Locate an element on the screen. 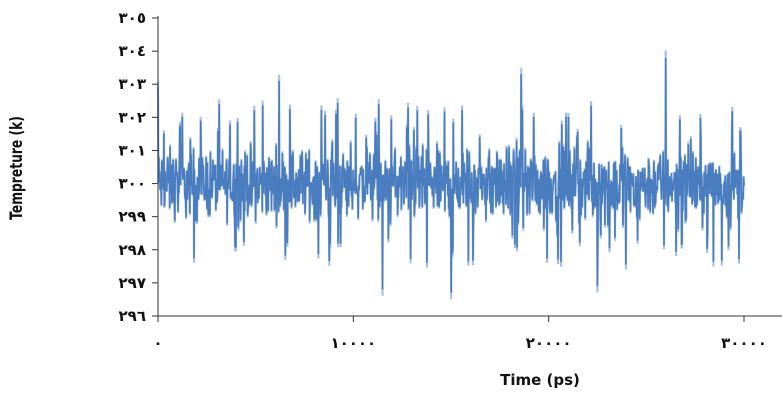 The width and height of the screenshot is (782, 396). y-tick-label: ٢٩٨ is located at coordinates (132, 250).